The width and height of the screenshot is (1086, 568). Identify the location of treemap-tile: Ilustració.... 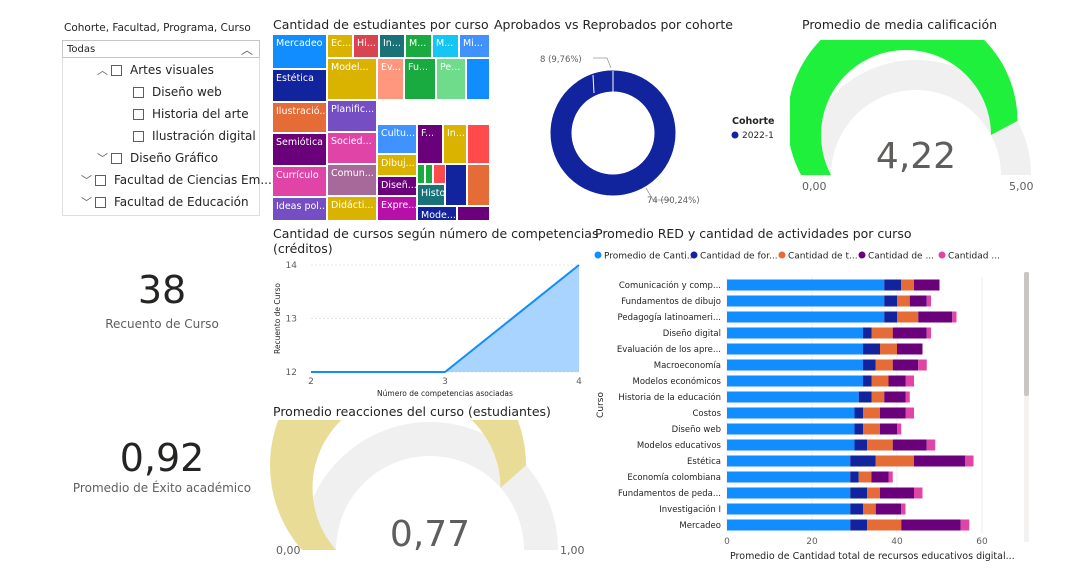
(299, 117).